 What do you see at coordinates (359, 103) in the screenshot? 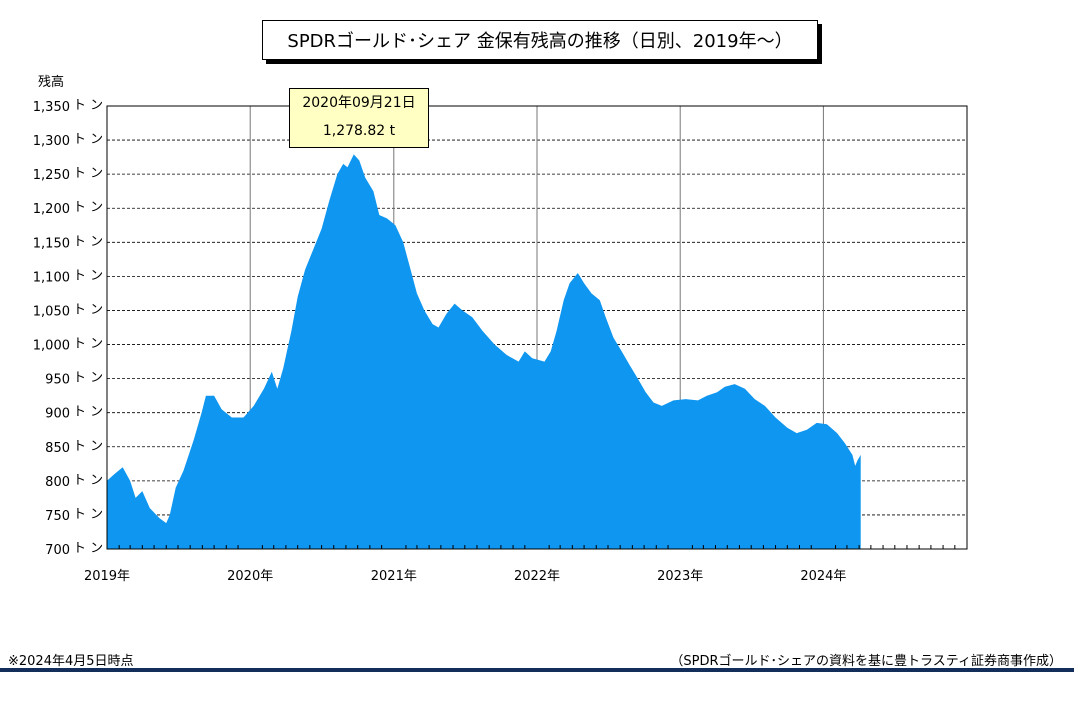
I see `tooltip-date: 2020年09月21日` at bounding box center [359, 103].